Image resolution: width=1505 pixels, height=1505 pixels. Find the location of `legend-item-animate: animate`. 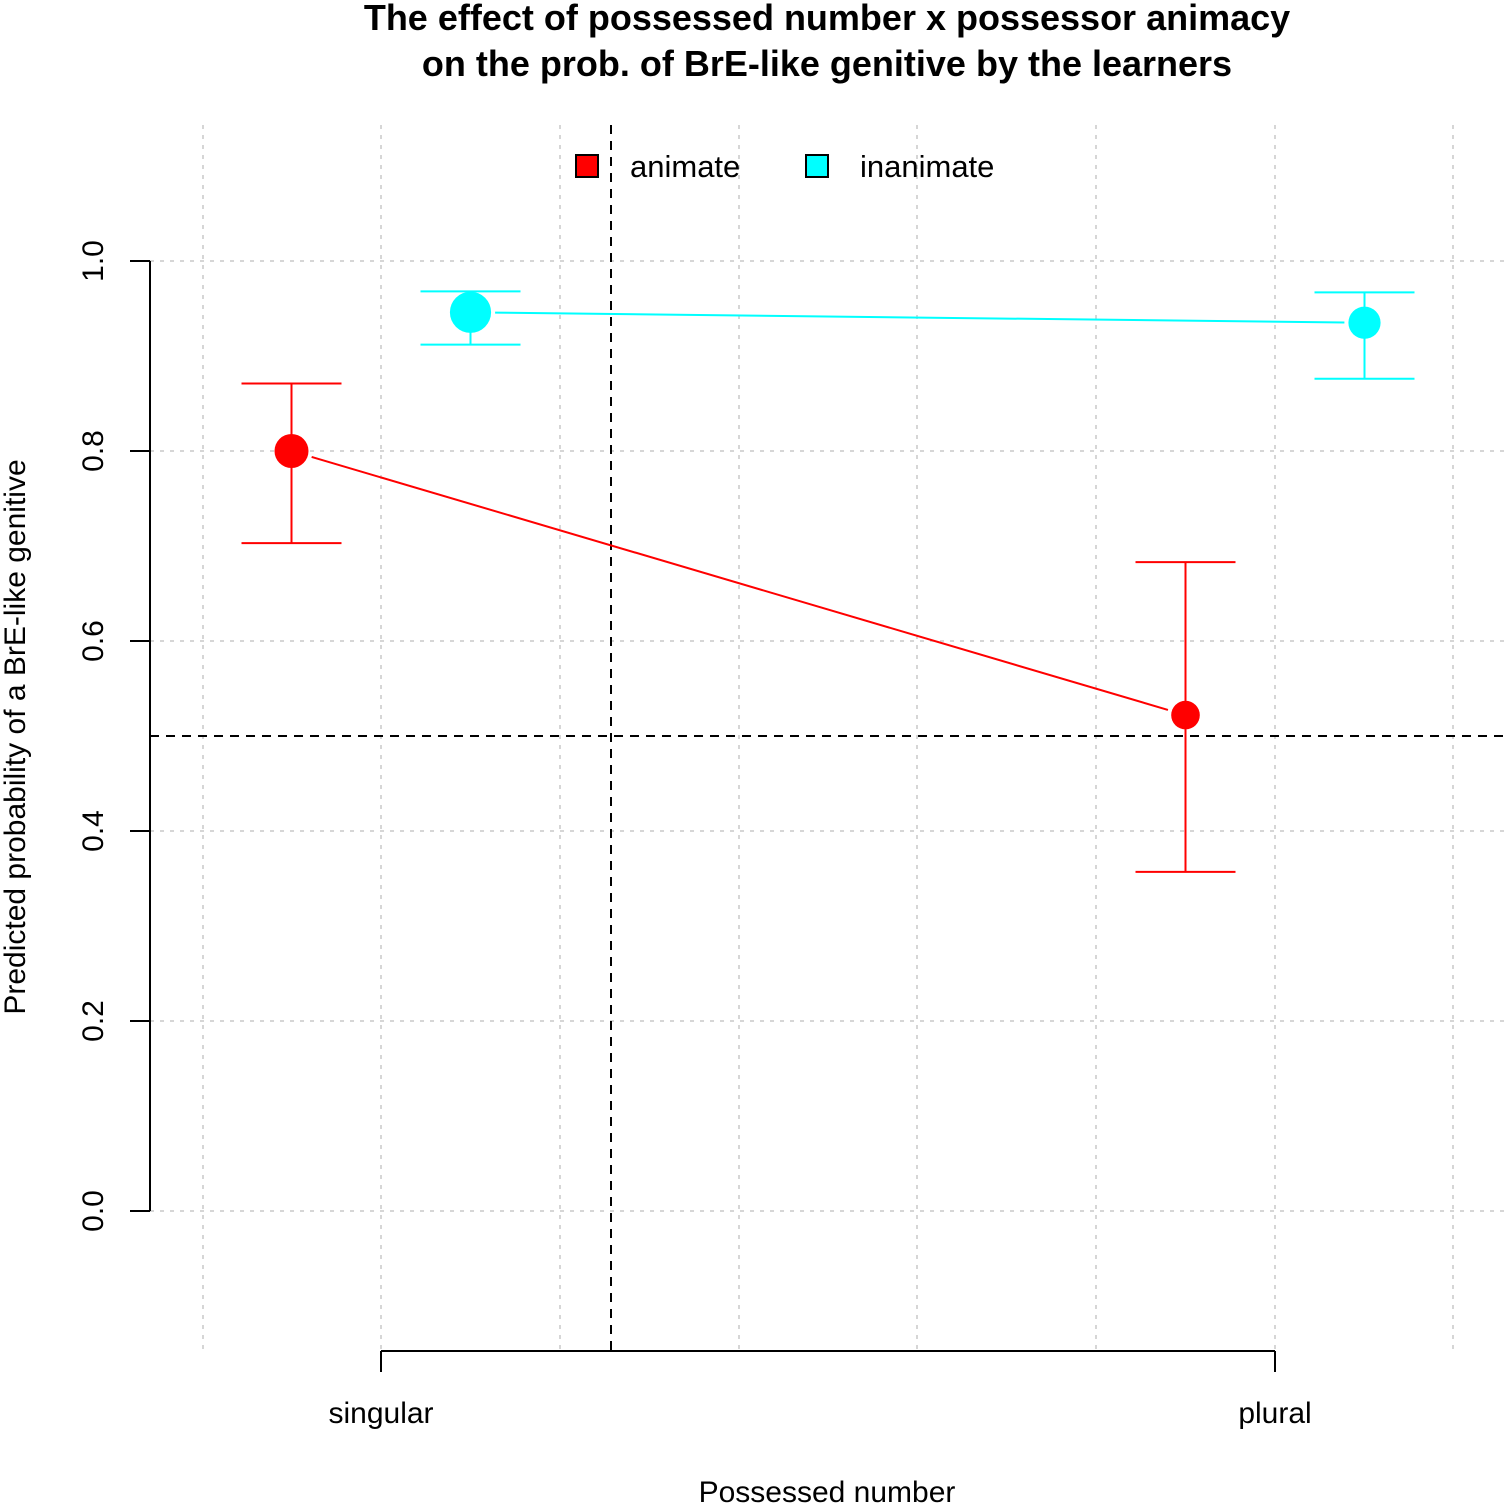

legend-item-animate: animate is located at coordinates (657, 166).